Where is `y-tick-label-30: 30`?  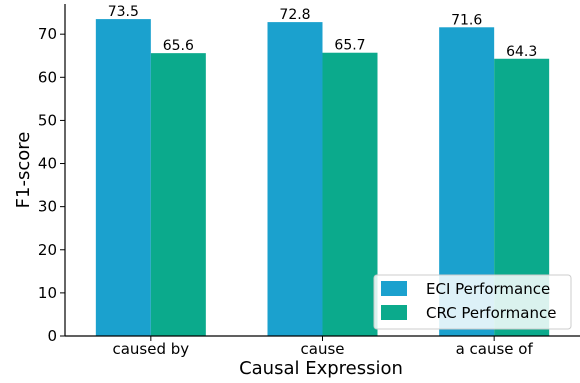
y-tick-label-30: 30 is located at coordinates (47, 207).